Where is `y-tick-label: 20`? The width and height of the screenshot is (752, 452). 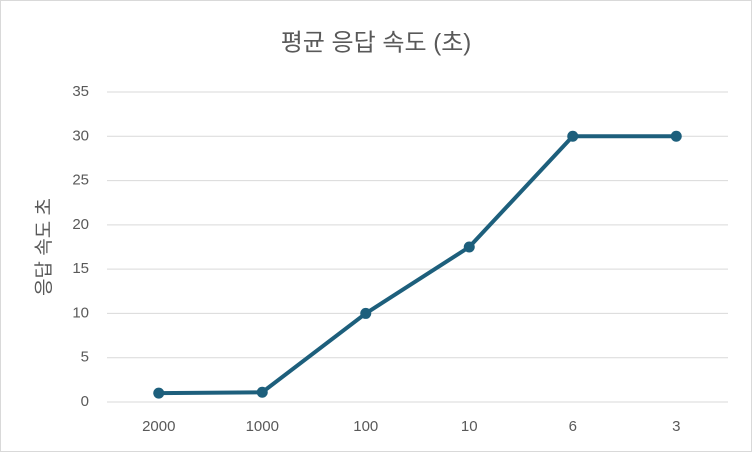 y-tick-label: 20 is located at coordinates (80, 224).